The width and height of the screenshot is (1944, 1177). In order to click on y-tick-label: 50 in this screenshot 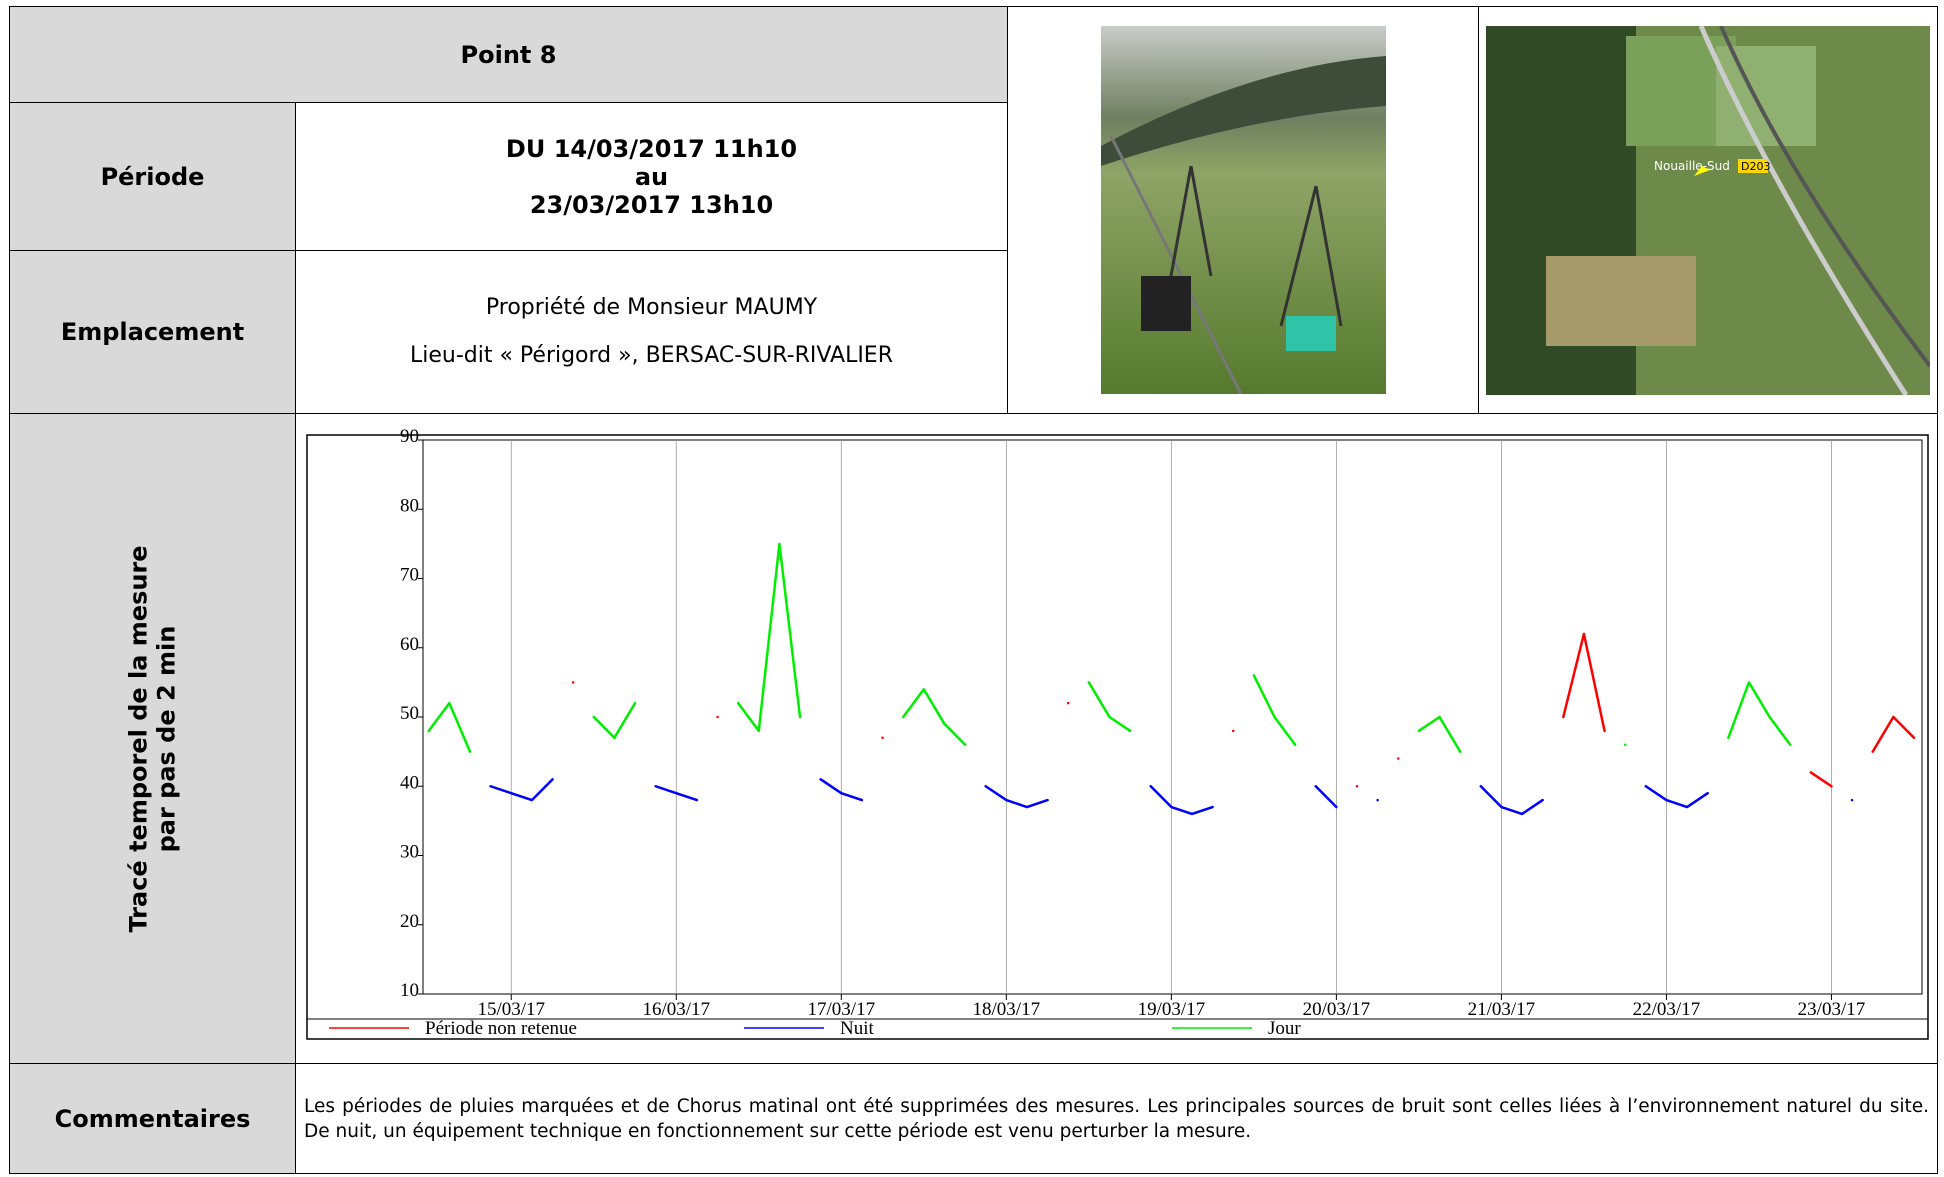, I will do `click(409, 713)`.